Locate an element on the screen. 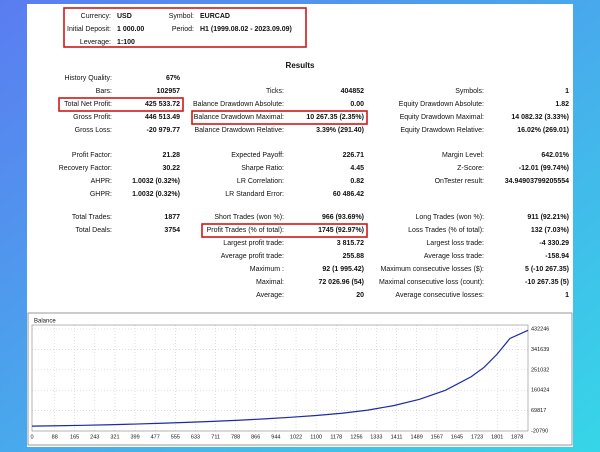  field-value: H1 (1999.08.02 - 2023.09.09) is located at coordinates (246, 29).